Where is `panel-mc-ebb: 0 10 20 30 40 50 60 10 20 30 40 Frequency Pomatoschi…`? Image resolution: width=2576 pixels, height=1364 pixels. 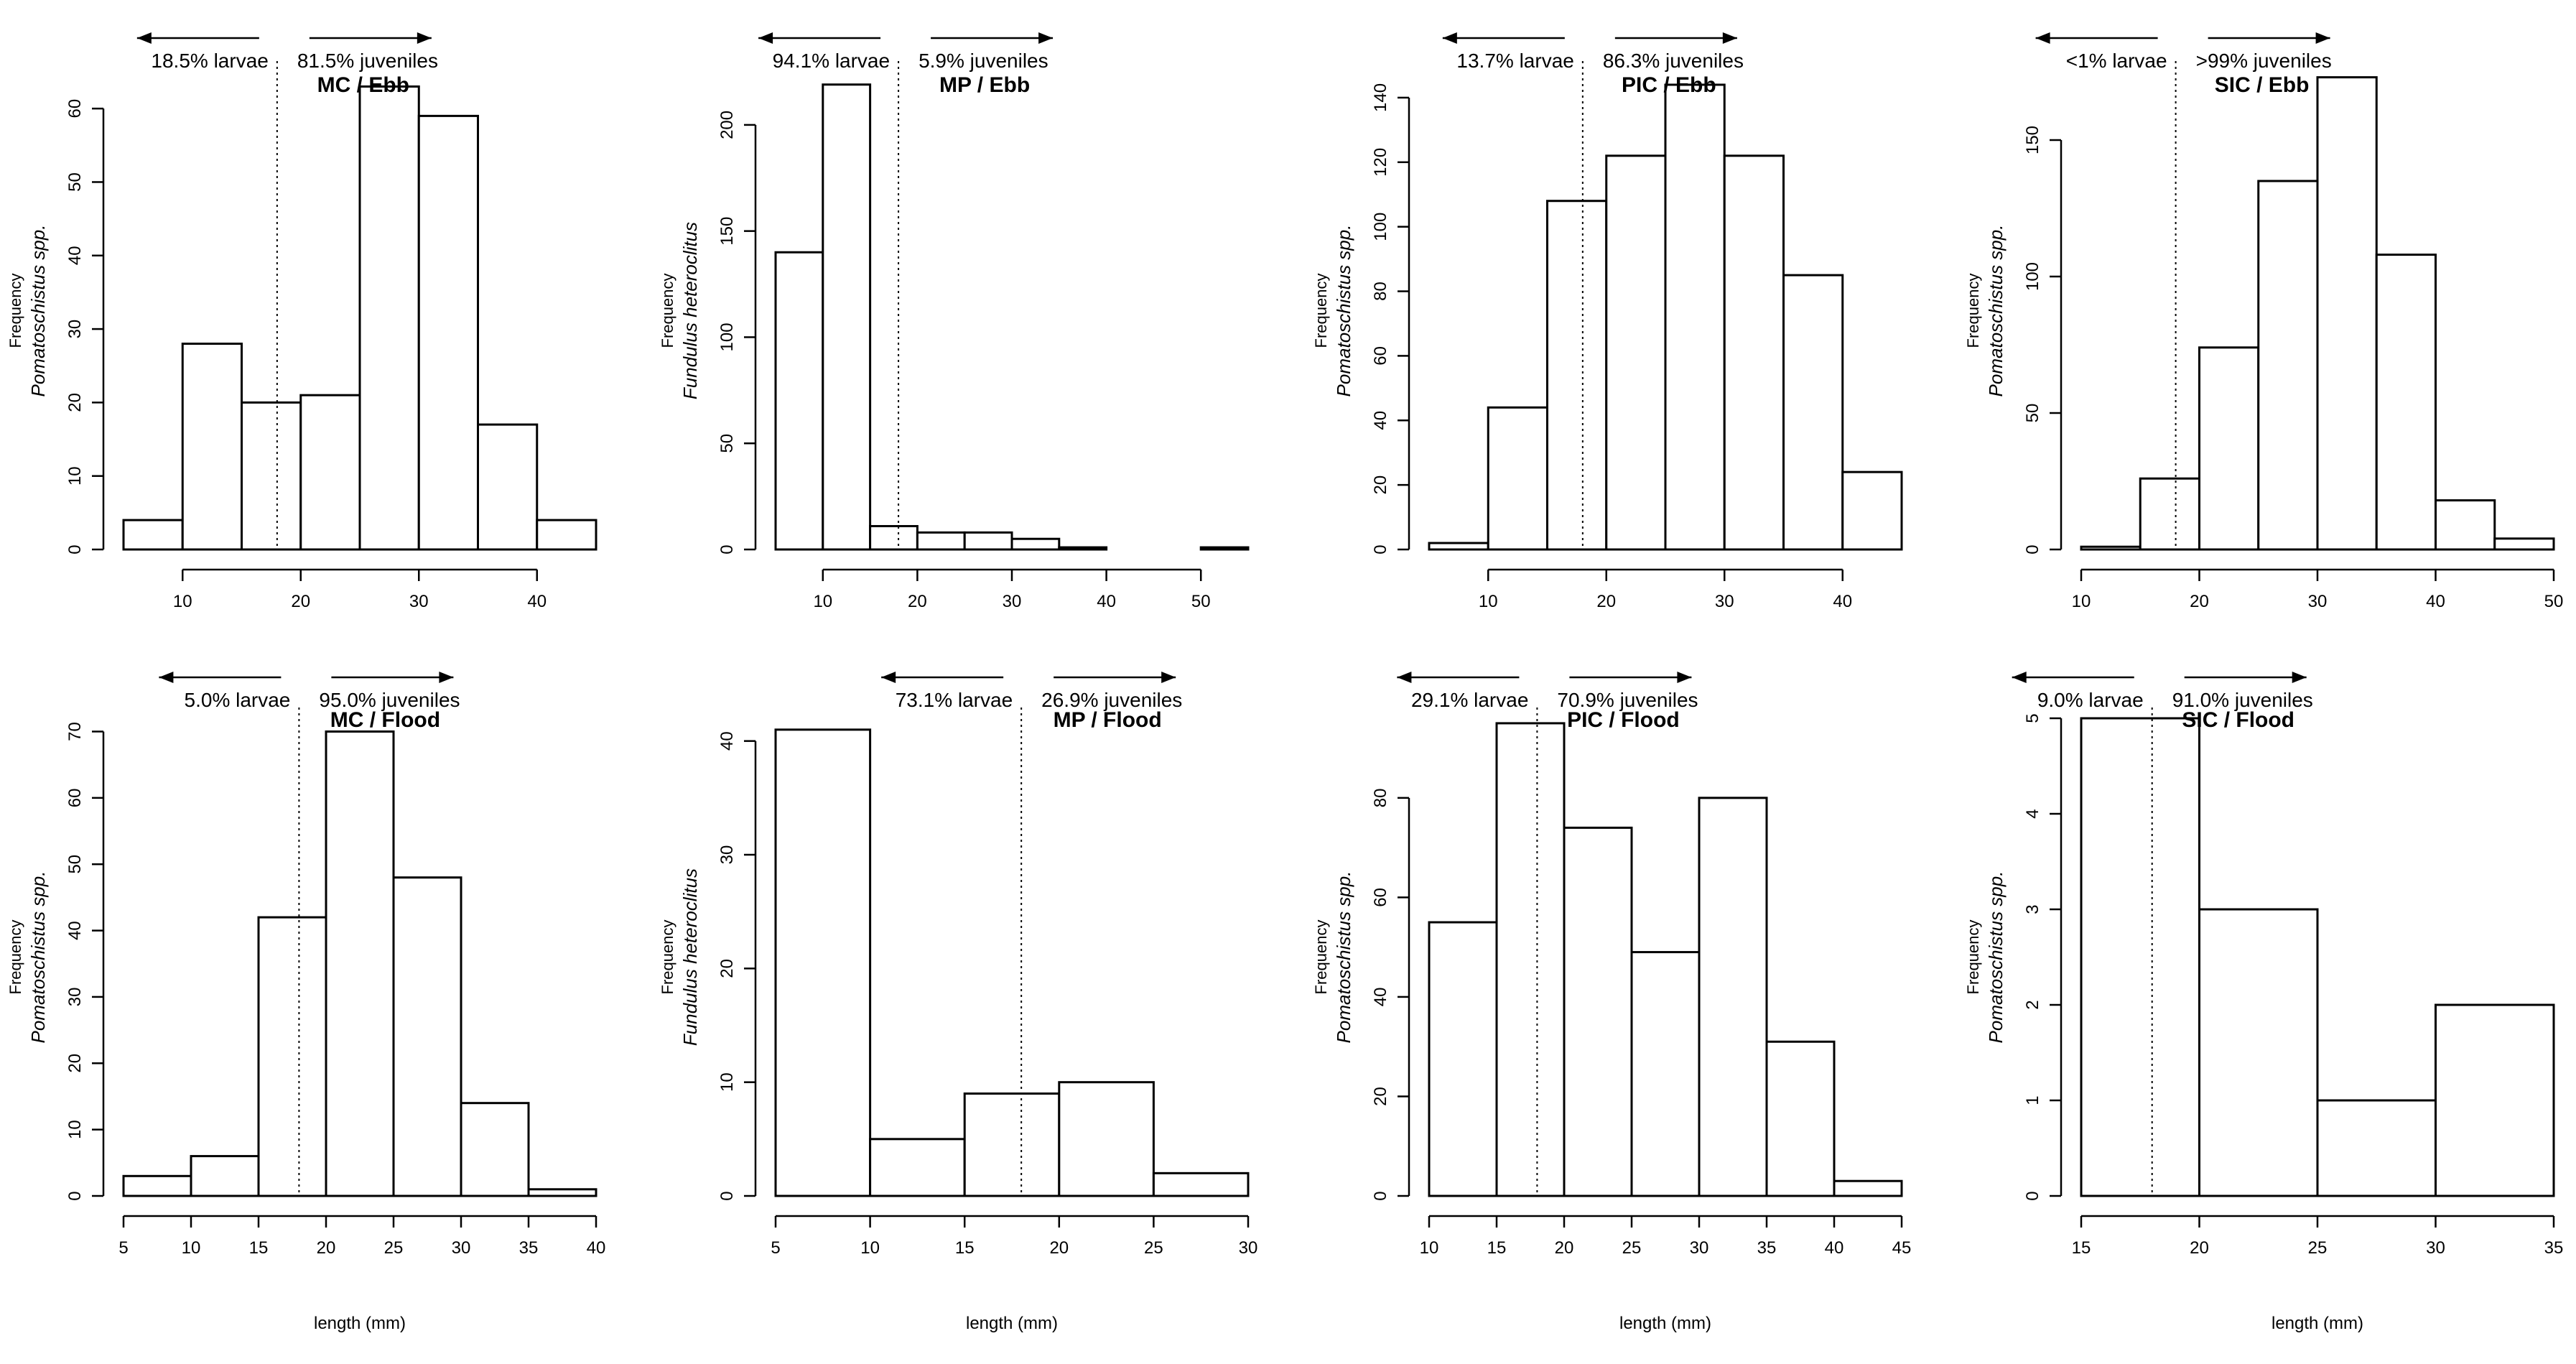 panel-mc-ebb: 0 10 20 30 40 50 60 10 20 30 40 Frequency Pomatoschi… is located at coordinates (301, 321).